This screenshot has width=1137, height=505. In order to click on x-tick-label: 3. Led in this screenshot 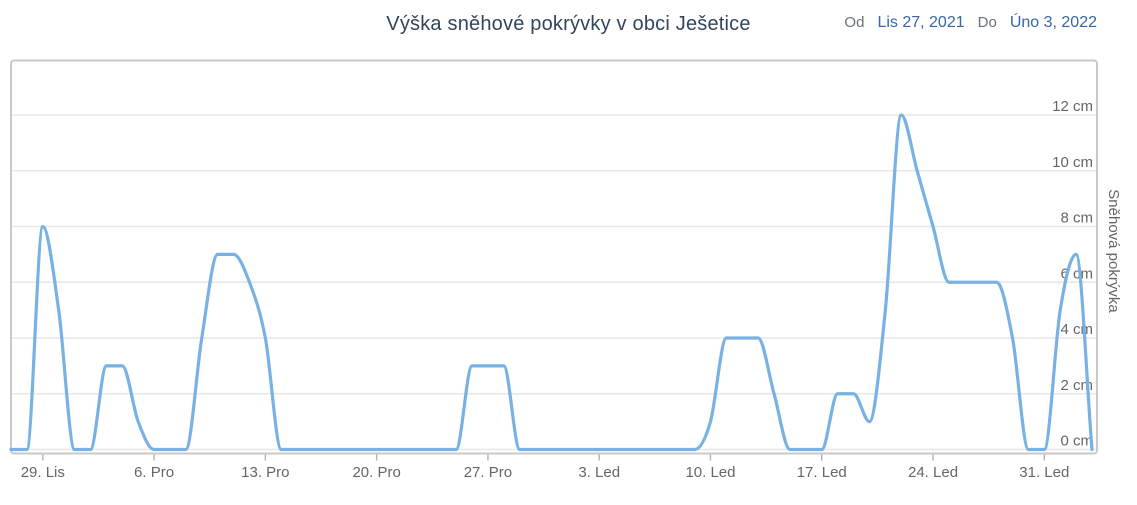, I will do `click(599, 472)`.